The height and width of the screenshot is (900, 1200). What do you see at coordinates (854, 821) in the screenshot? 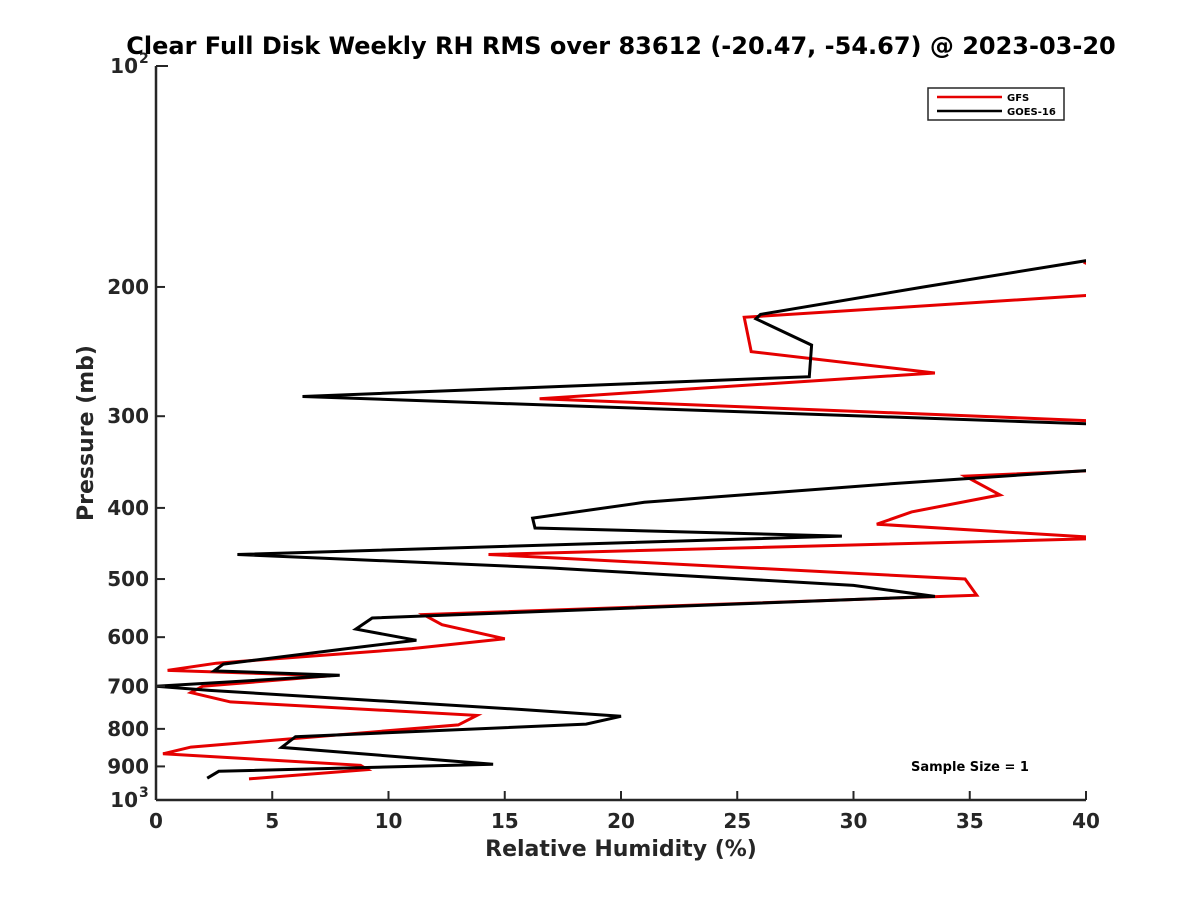
I see `x-tick-label: 30` at bounding box center [854, 821].